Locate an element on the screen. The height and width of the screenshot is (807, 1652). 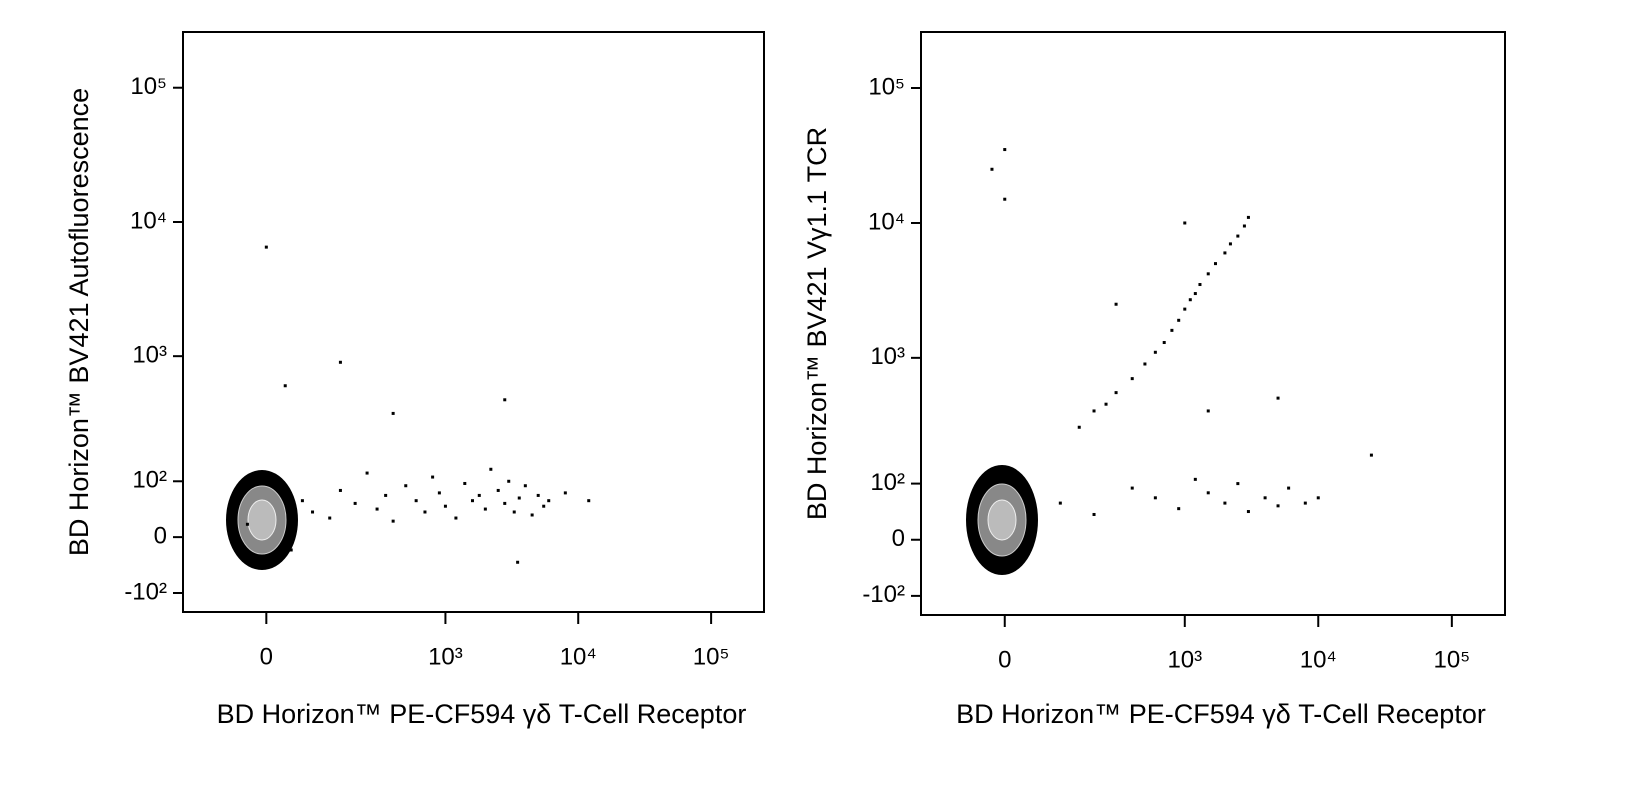
population-core is located at coordinates (632, 520).